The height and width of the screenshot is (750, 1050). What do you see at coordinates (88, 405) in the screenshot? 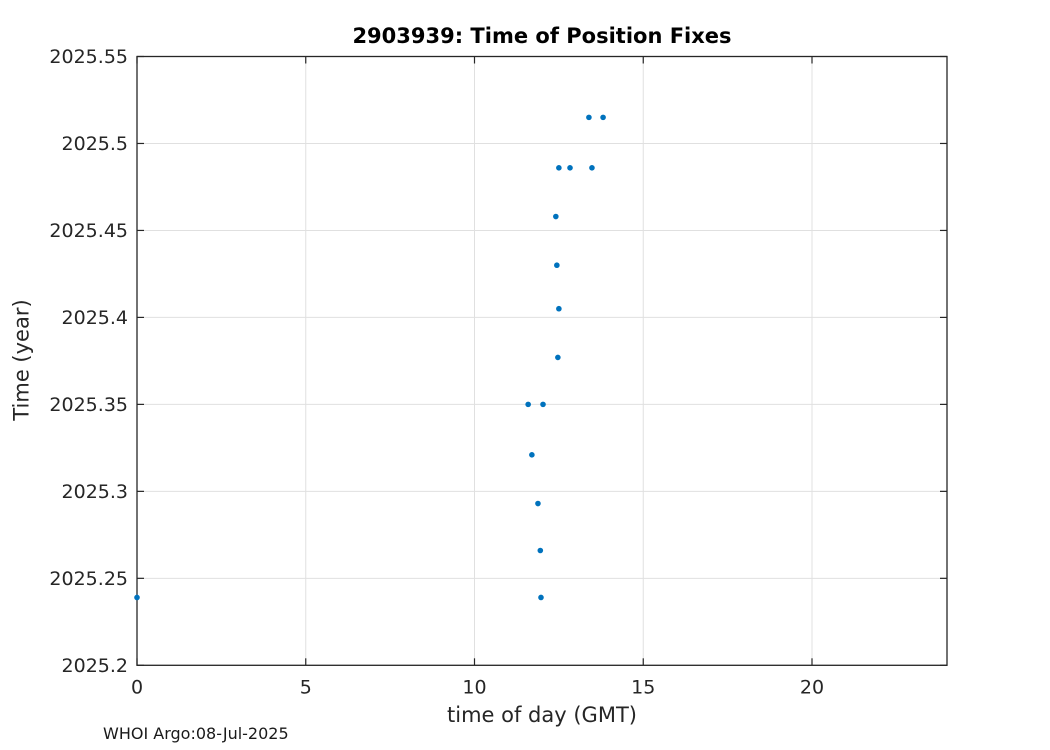
I see `y-tick-label: 2025.35` at bounding box center [88, 405].